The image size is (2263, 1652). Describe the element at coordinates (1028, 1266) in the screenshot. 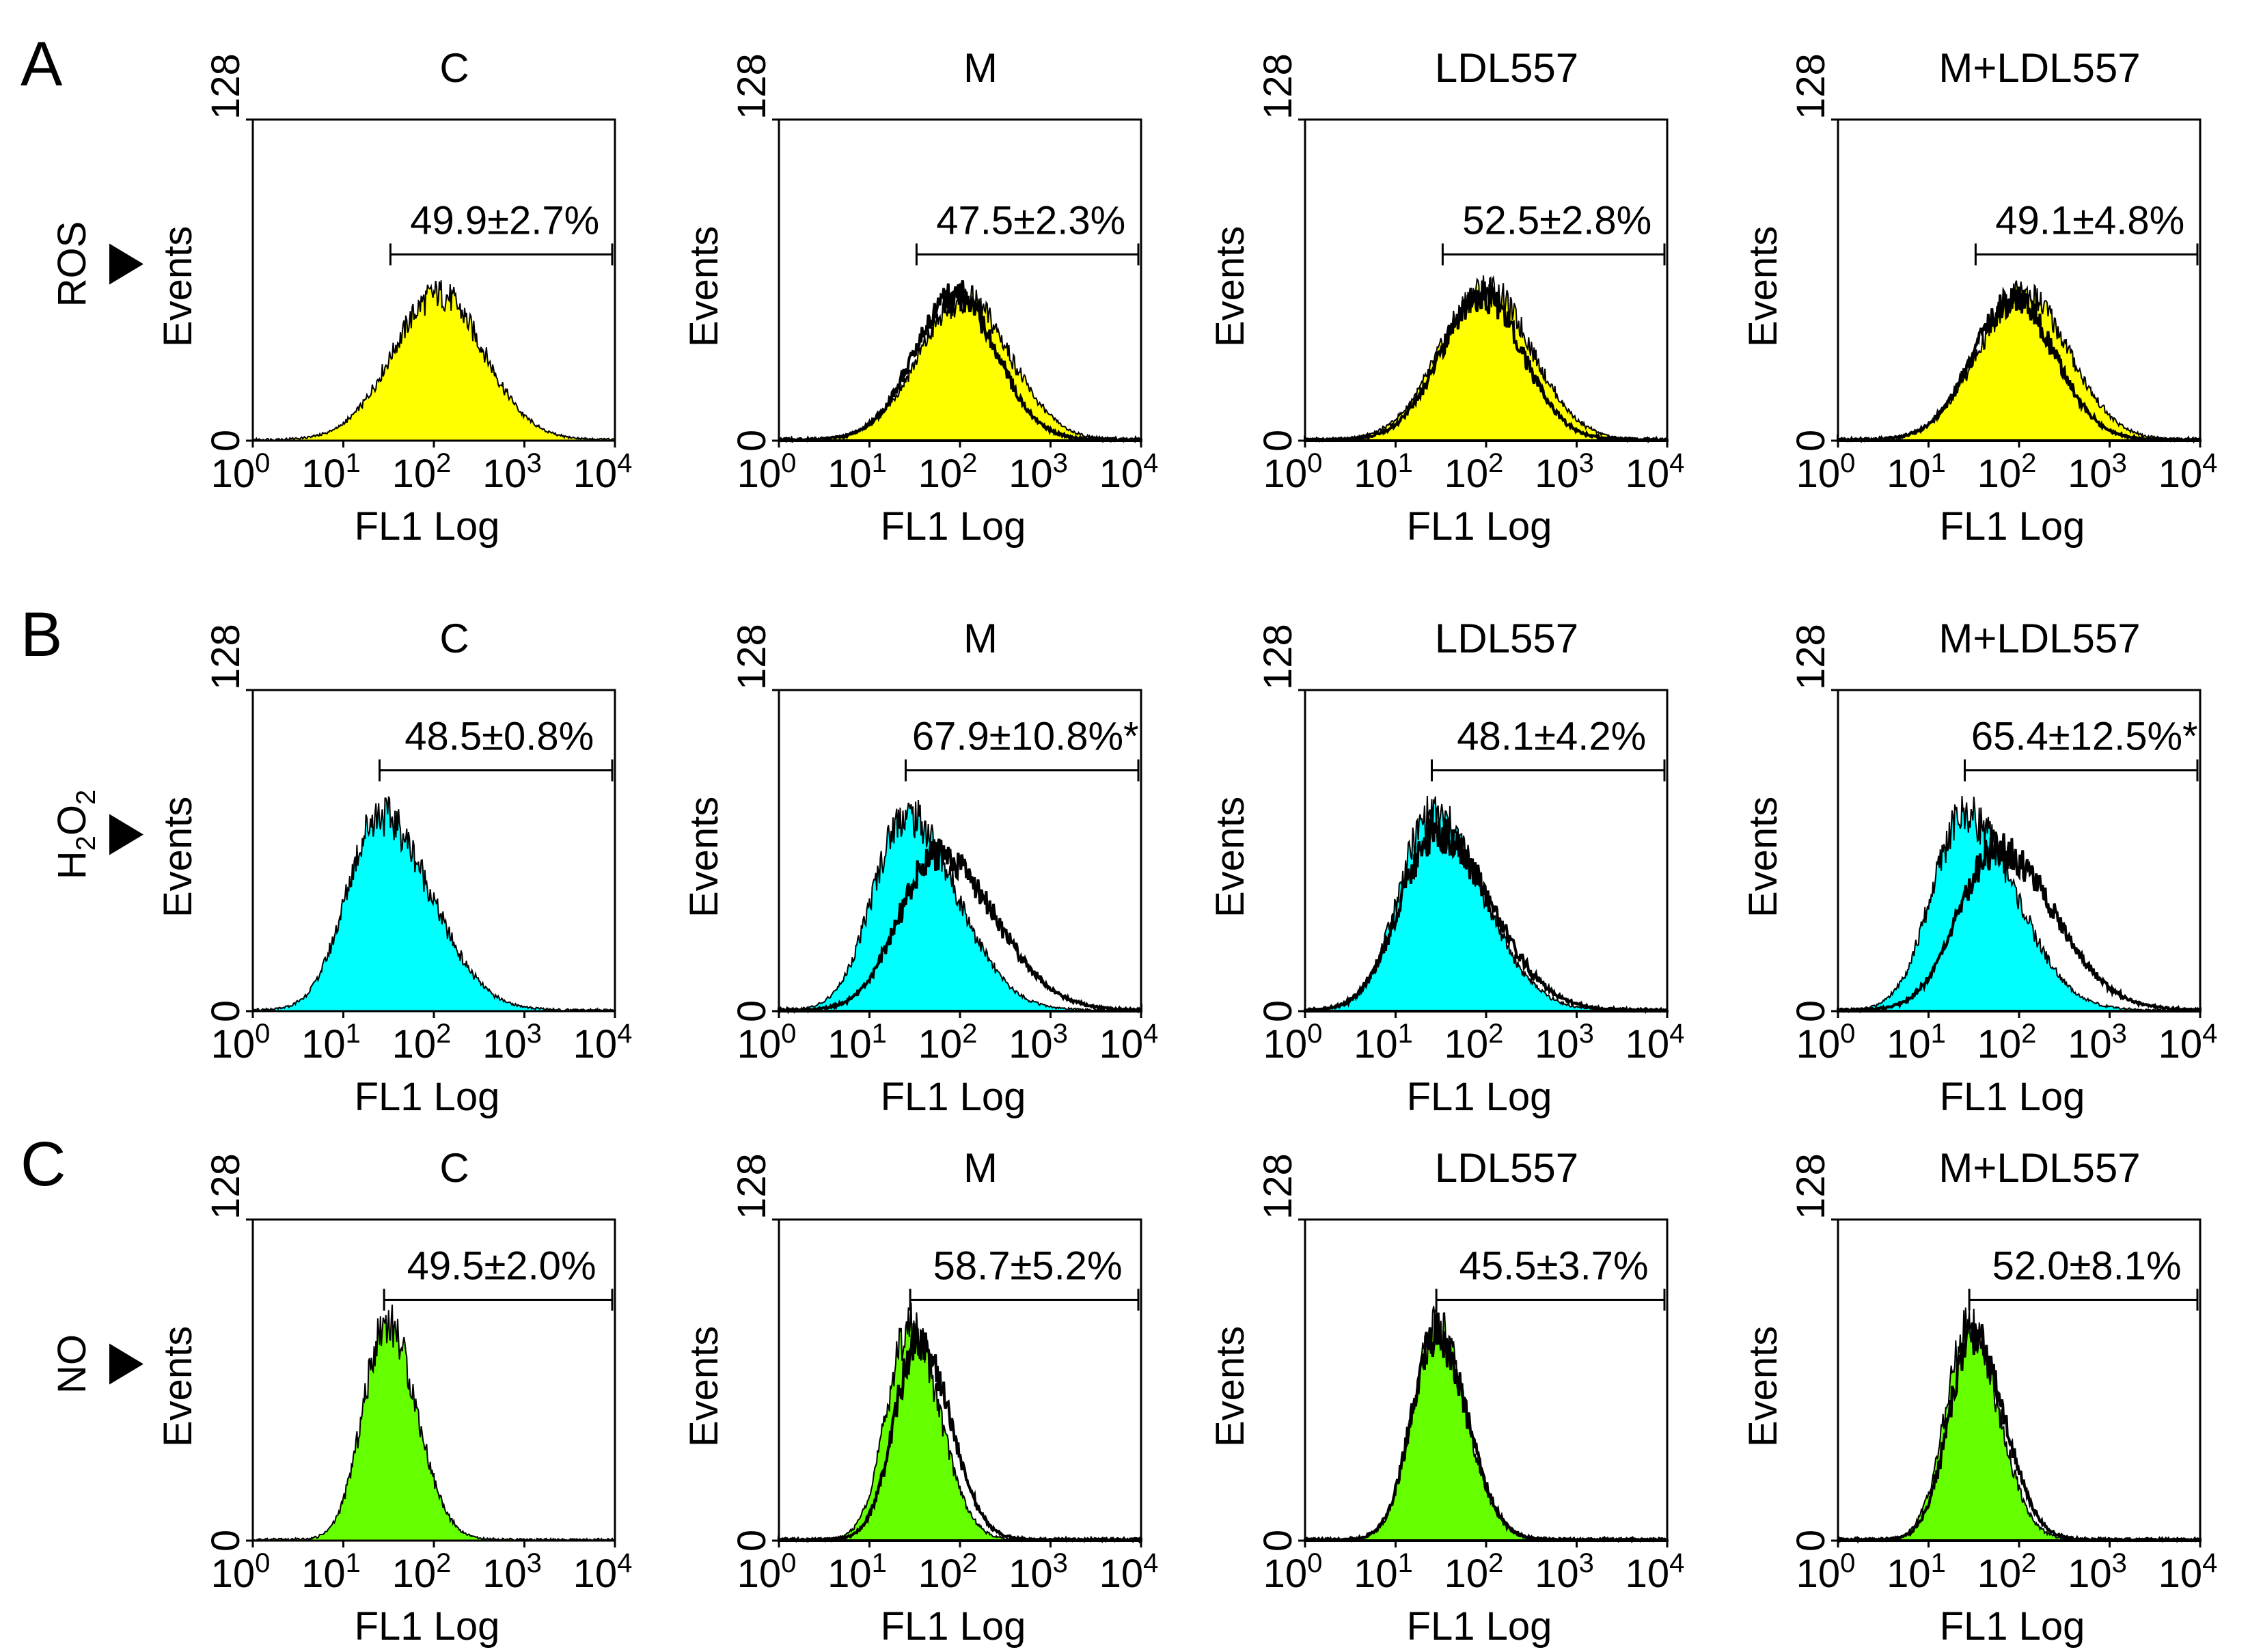

I see `gate-percentage: 58.7±5.2%` at that location.